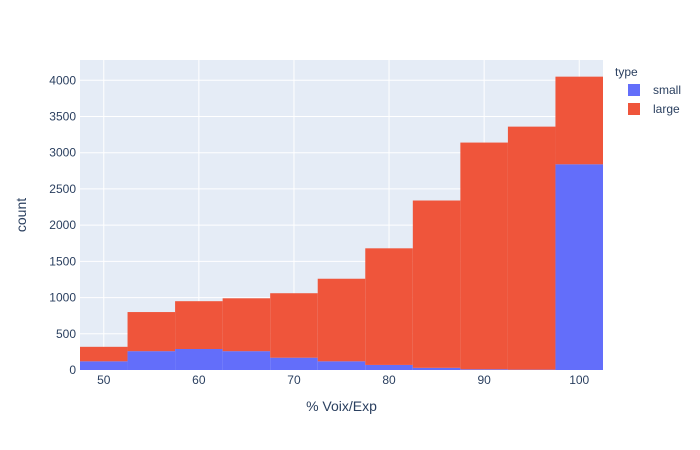 This screenshot has width=700, height=450. I want to click on legend-item-small: small, so click(654, 90).